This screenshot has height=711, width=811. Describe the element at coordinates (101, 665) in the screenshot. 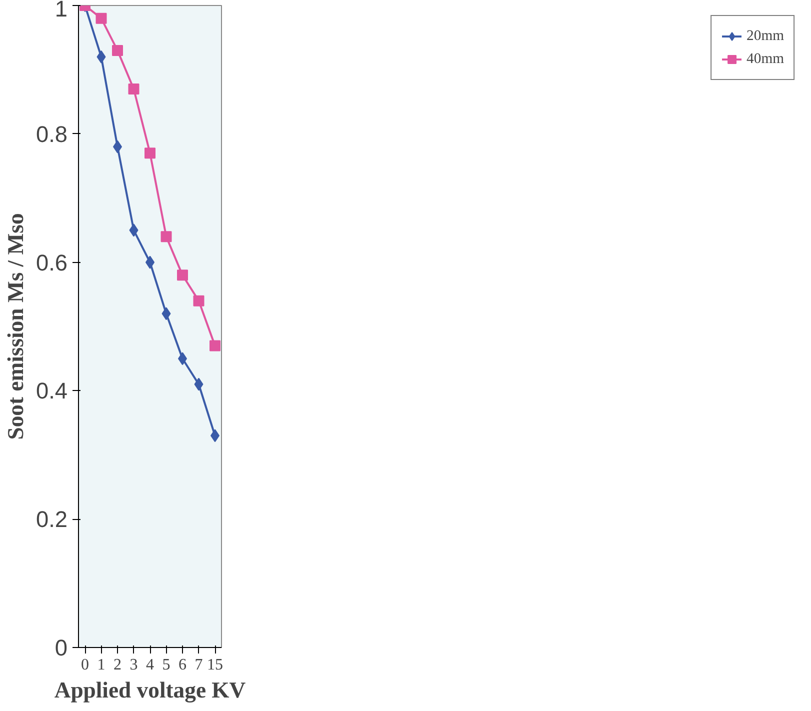

I see `x-tick-label: 1` at that location.